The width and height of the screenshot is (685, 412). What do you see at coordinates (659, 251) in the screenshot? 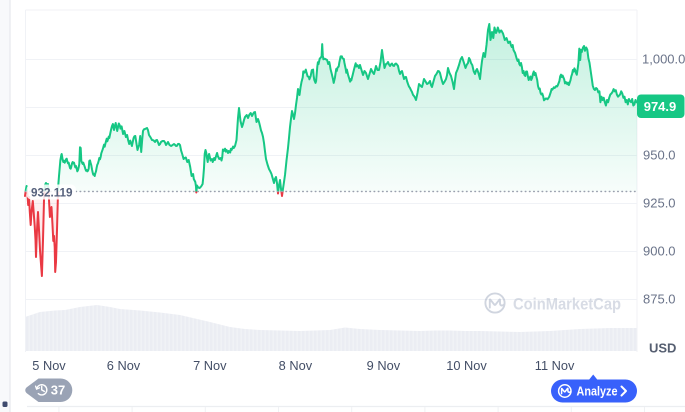
I see `svg-text: 900.0` at bounding box center [659, 251].